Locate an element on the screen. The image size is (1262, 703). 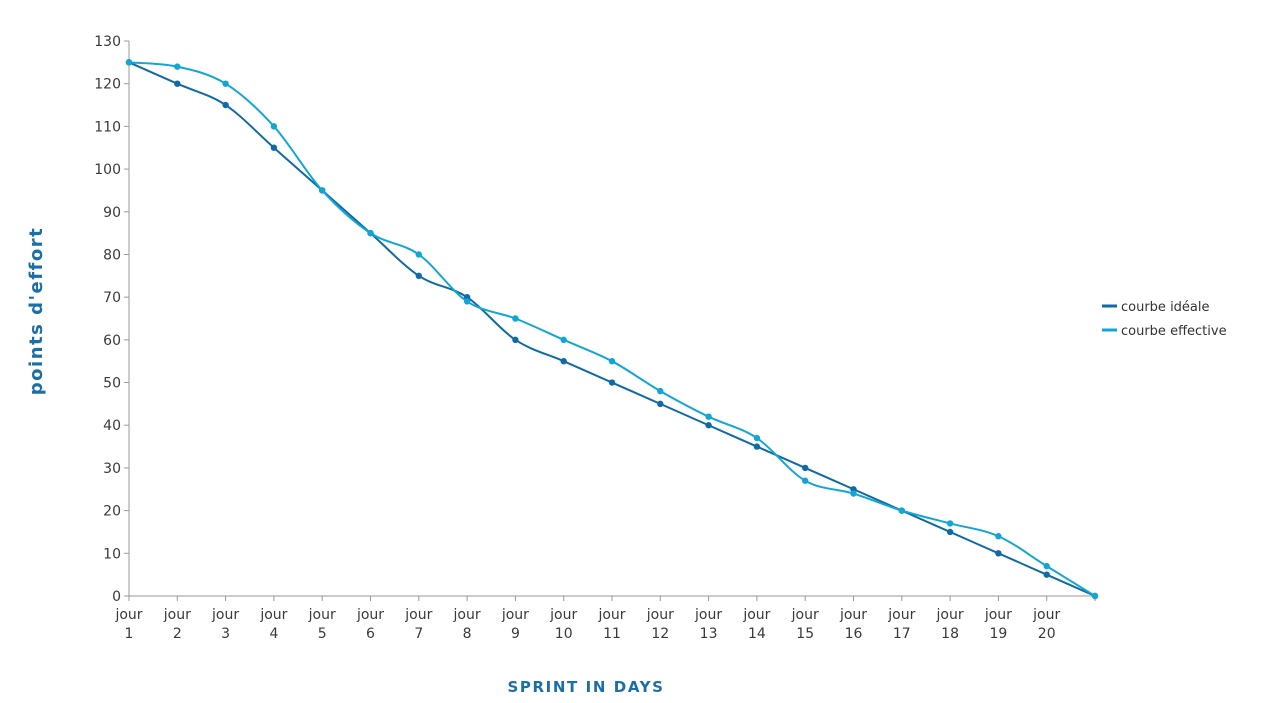
y-axis-ticks: 0 10 20 30 40 50 60 70 80 90 100 110 120 130 is located at coordinates (111, 319).